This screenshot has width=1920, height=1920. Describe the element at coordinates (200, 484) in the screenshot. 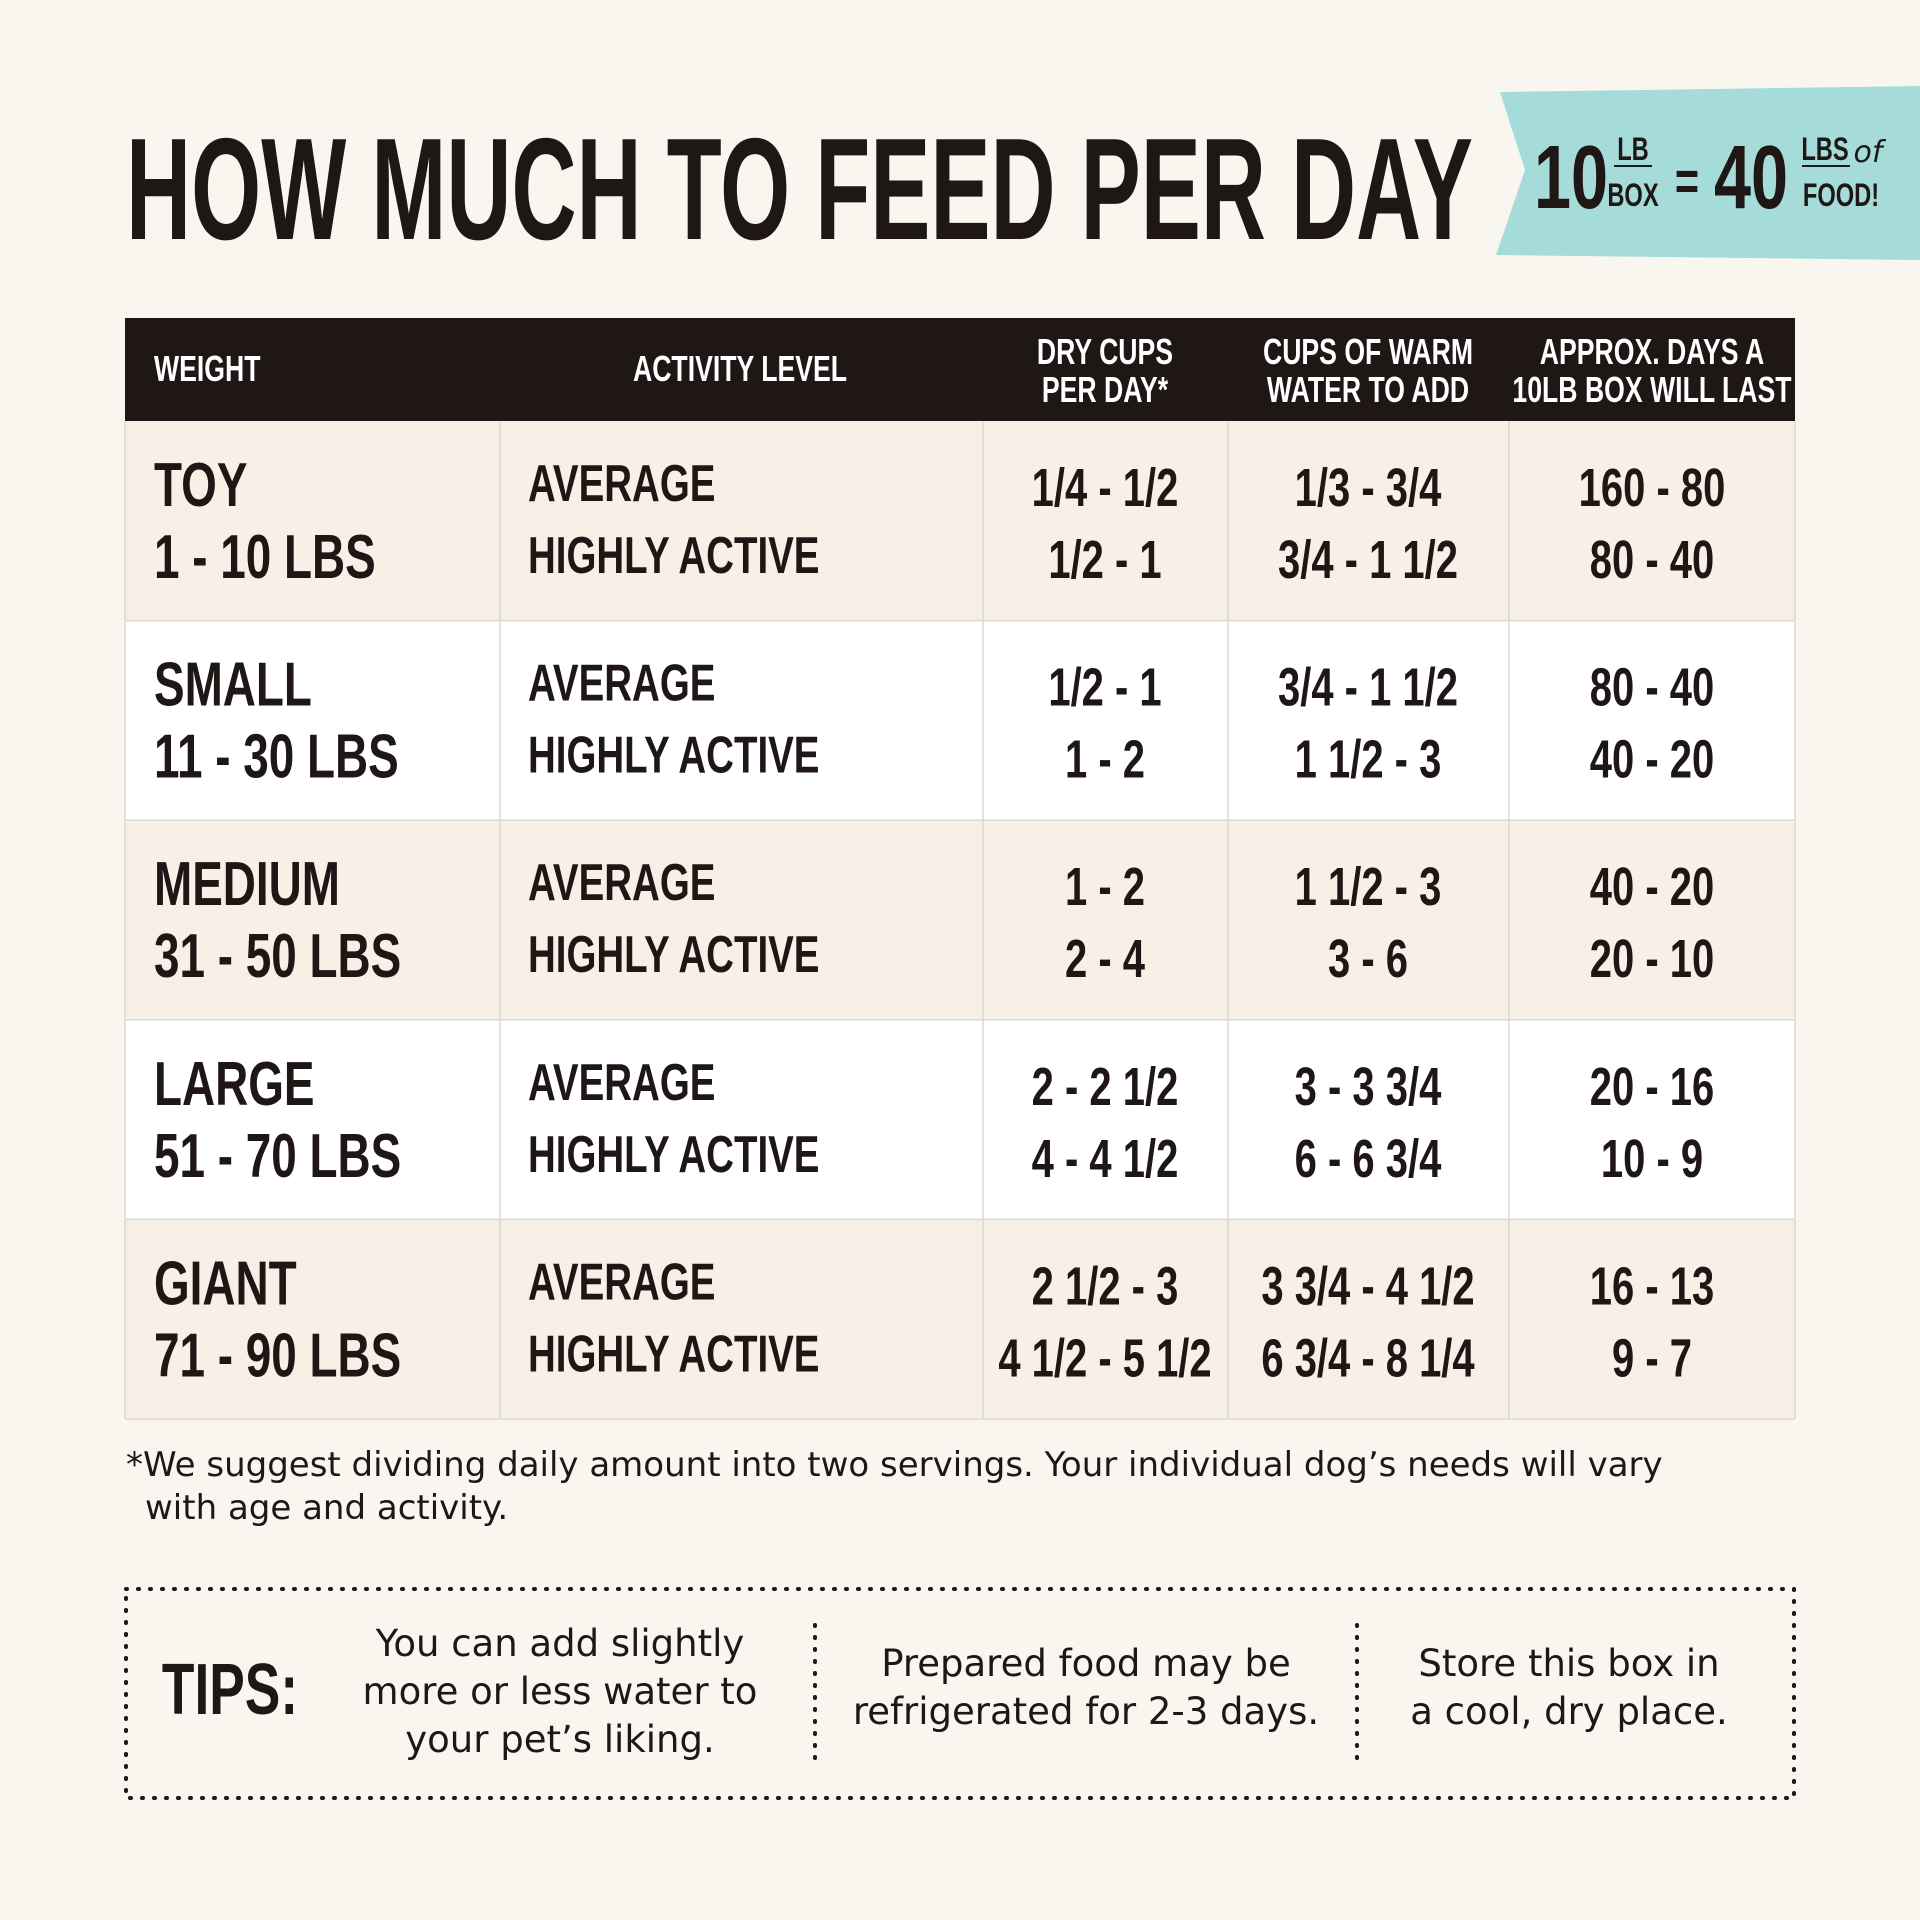

I see `weight-class: TOY` at that location.